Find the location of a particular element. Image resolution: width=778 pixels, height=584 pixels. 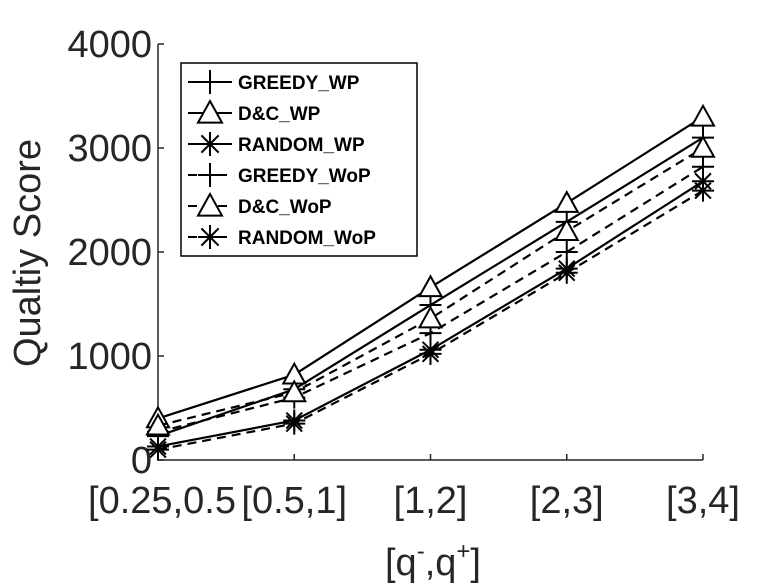

y-tick-label: 0 is located at coordinates (141, 461).